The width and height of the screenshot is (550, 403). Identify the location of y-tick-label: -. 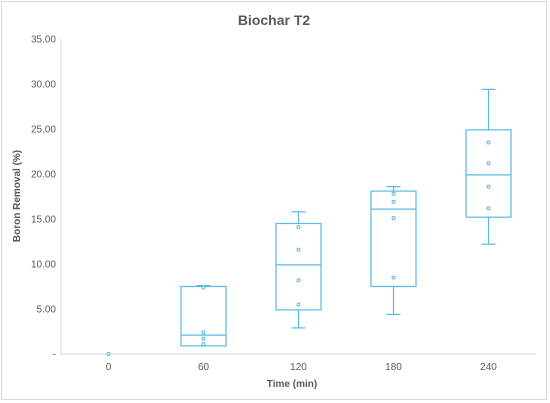
(54, 355).